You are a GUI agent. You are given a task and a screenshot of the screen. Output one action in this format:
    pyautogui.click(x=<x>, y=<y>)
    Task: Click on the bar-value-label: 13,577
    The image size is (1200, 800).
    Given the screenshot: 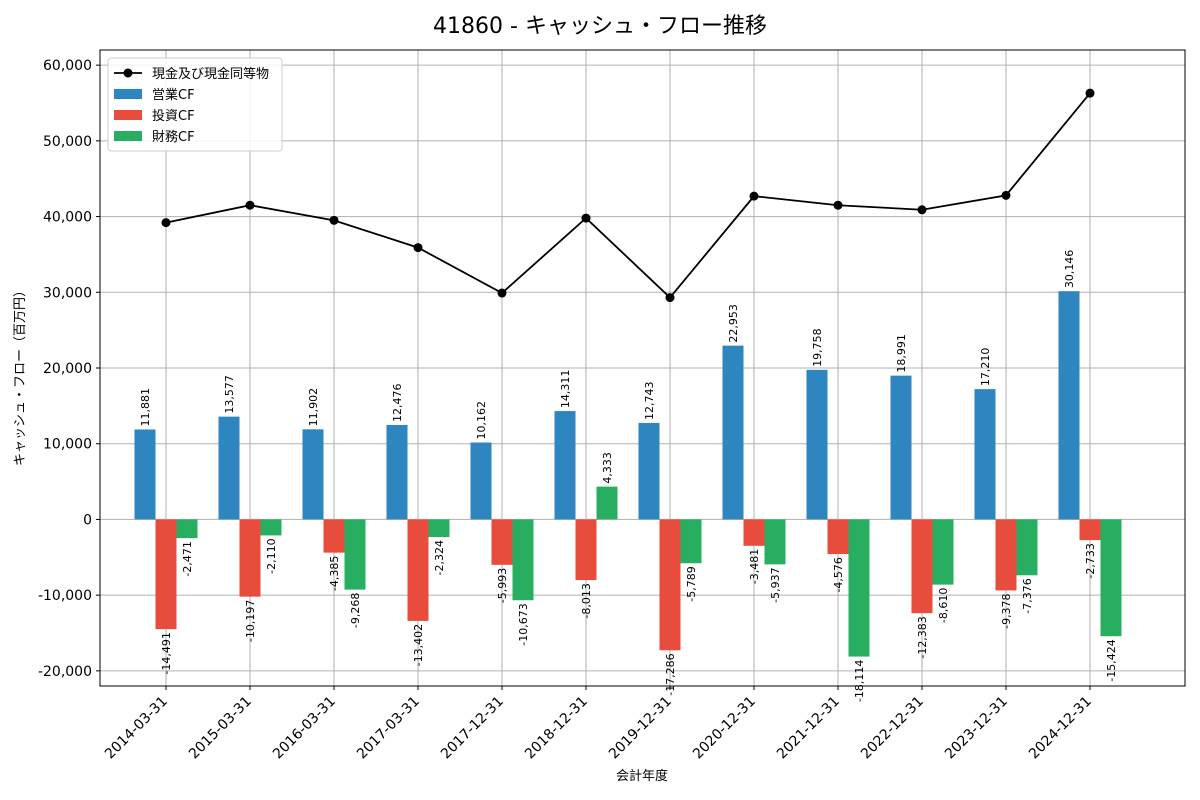 What is the action you would take?
    pyautogui.click(x=229, y=394)
    